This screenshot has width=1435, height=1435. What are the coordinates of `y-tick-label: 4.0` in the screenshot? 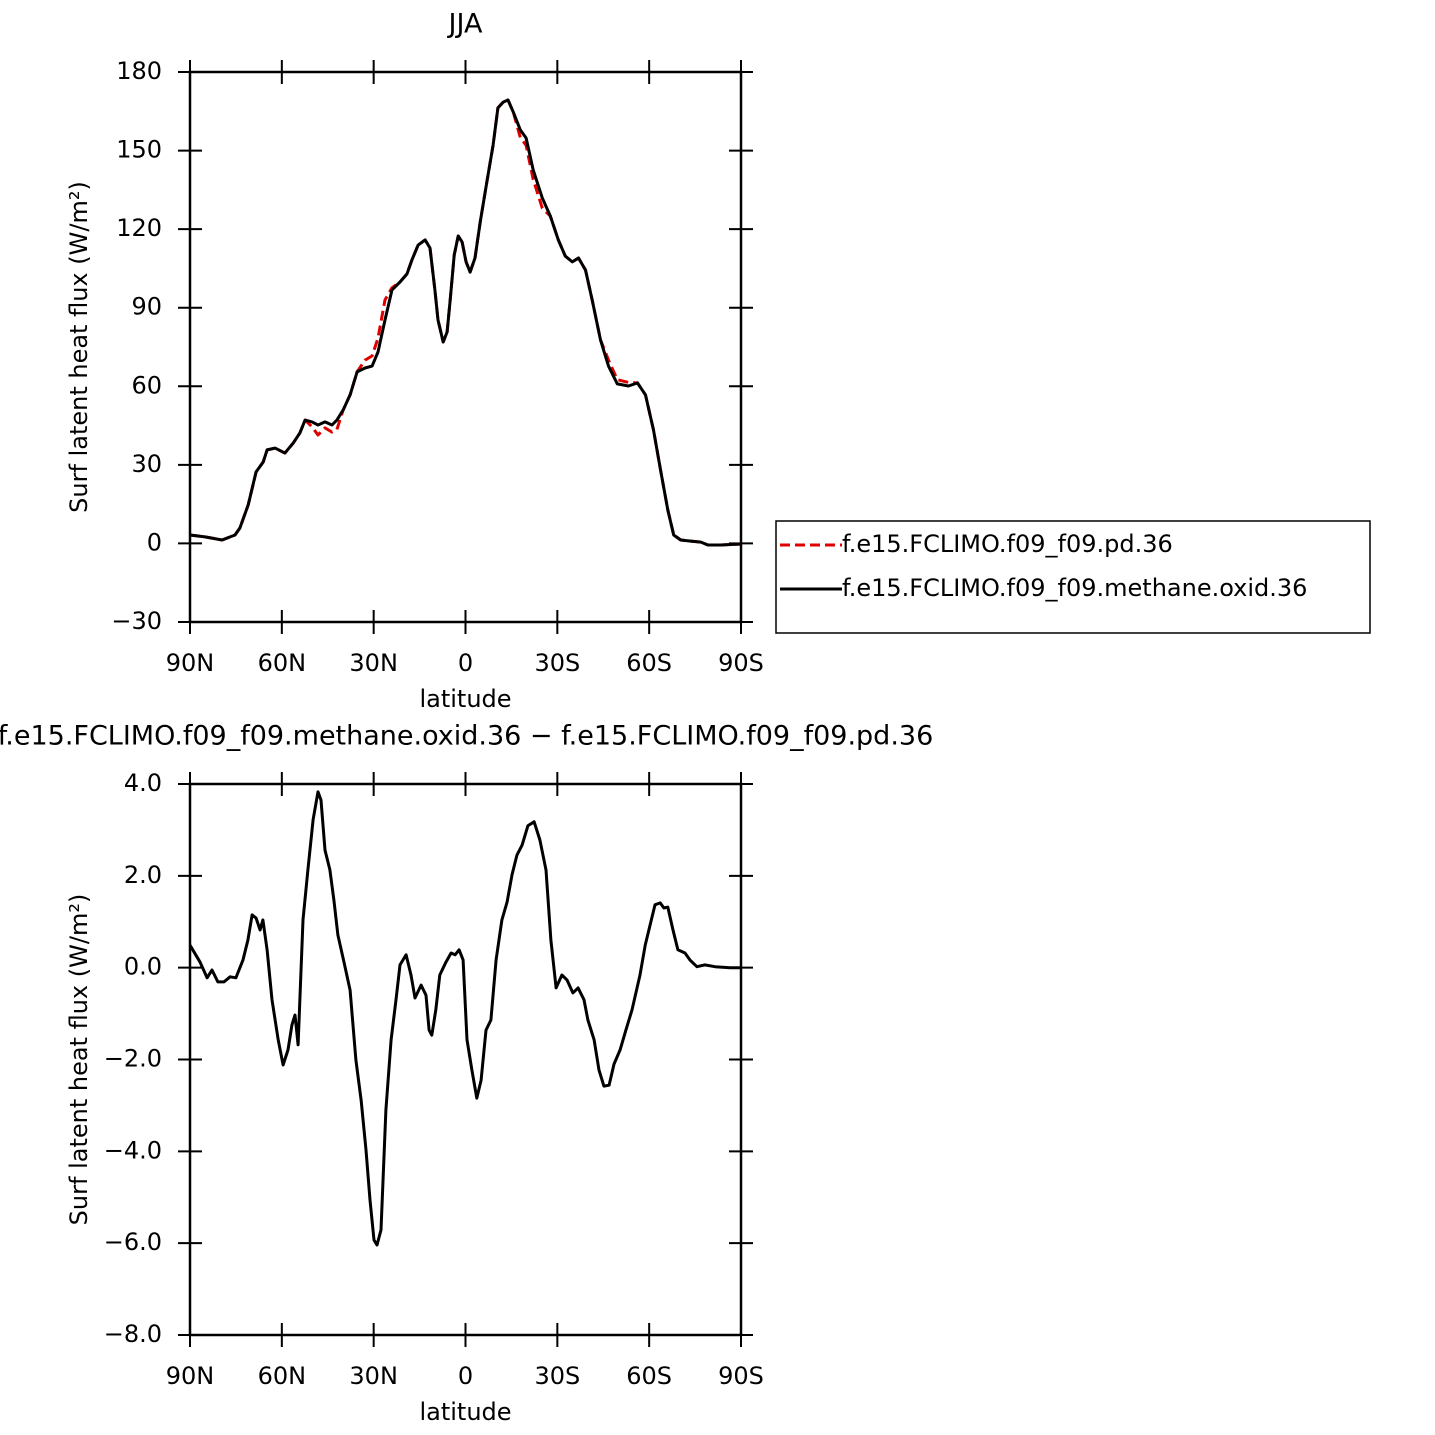 It's located at (143, 783).